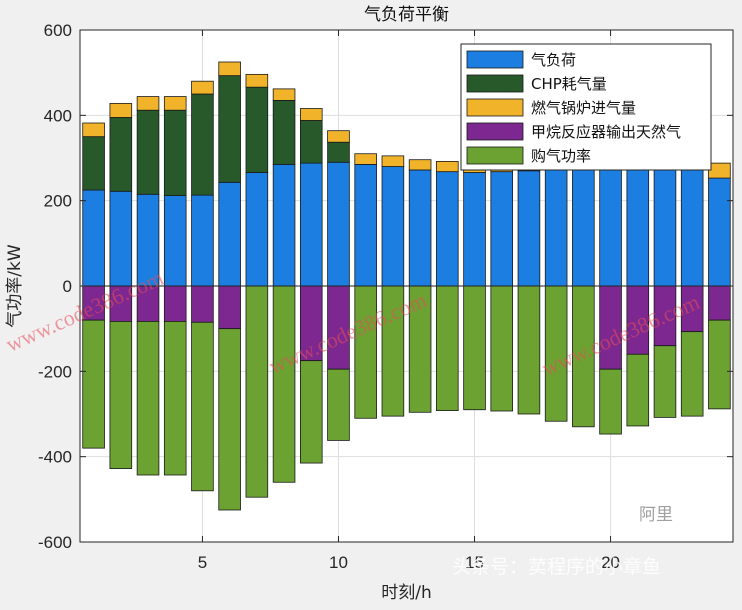 This screenshot has height=610, width=742. What do you see at coordinates (55, 542) in the screenshot?
I see `y-tick-label: -600` at bounding box center [55, 542].